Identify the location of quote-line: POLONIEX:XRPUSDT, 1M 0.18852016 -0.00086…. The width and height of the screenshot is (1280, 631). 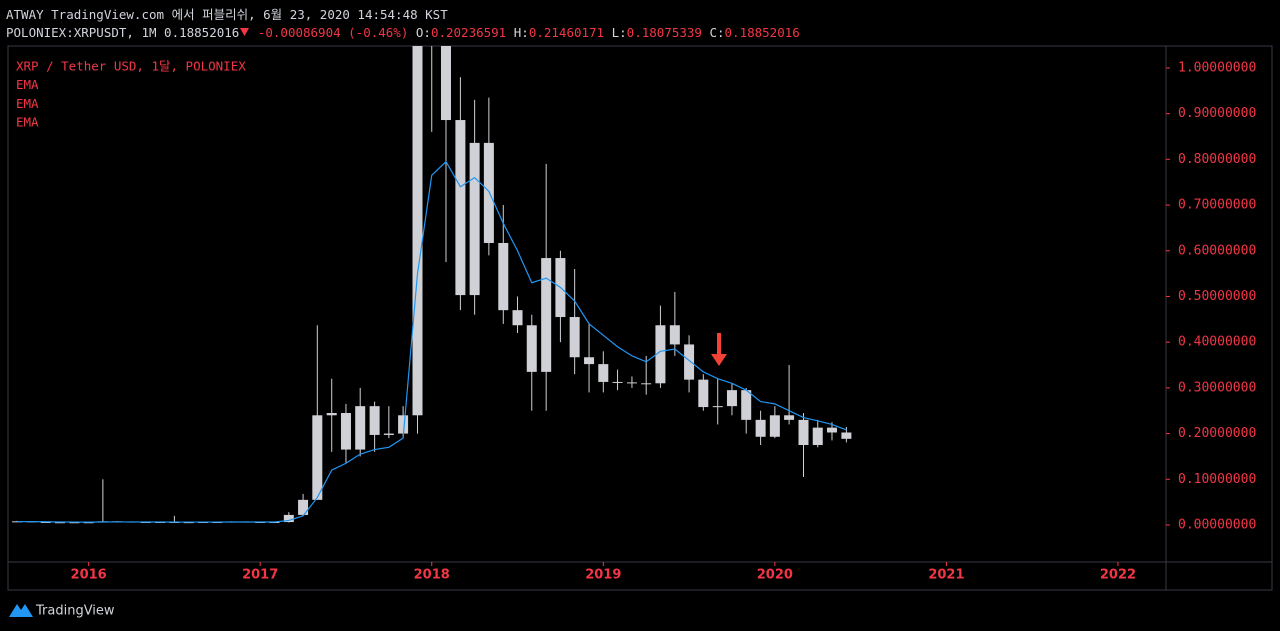
(403, 33).